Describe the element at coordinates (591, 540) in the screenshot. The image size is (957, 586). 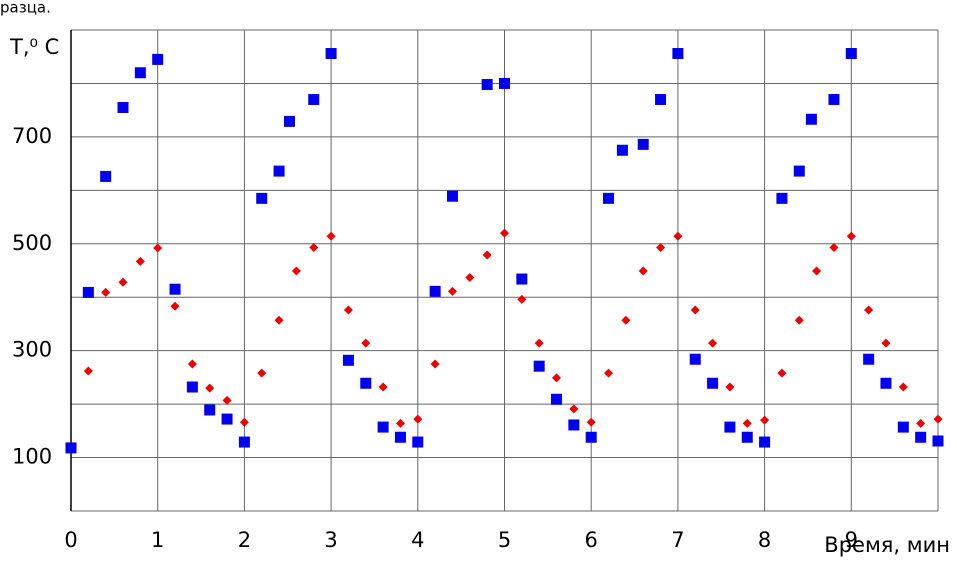
I see `x-tick-label: 6` at that location.